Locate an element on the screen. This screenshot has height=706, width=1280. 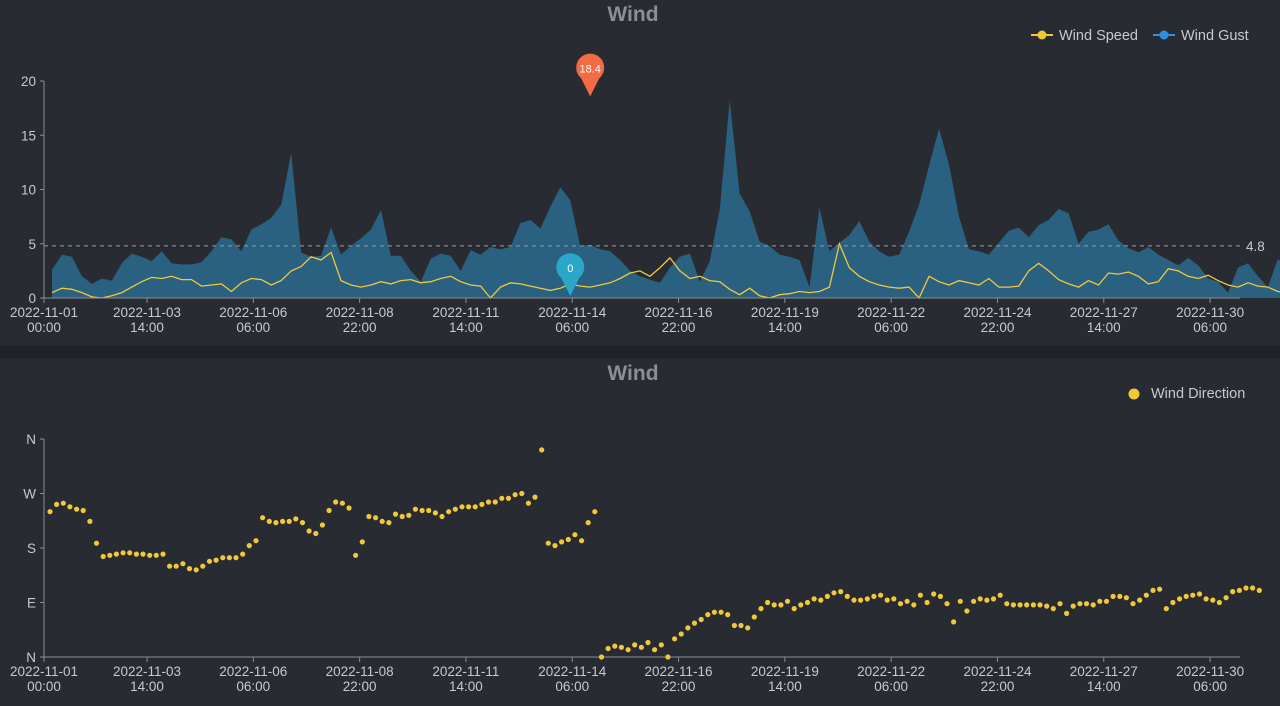
legend-item-wind-gust: Wind Gust is located at coordinates (1201, 36).